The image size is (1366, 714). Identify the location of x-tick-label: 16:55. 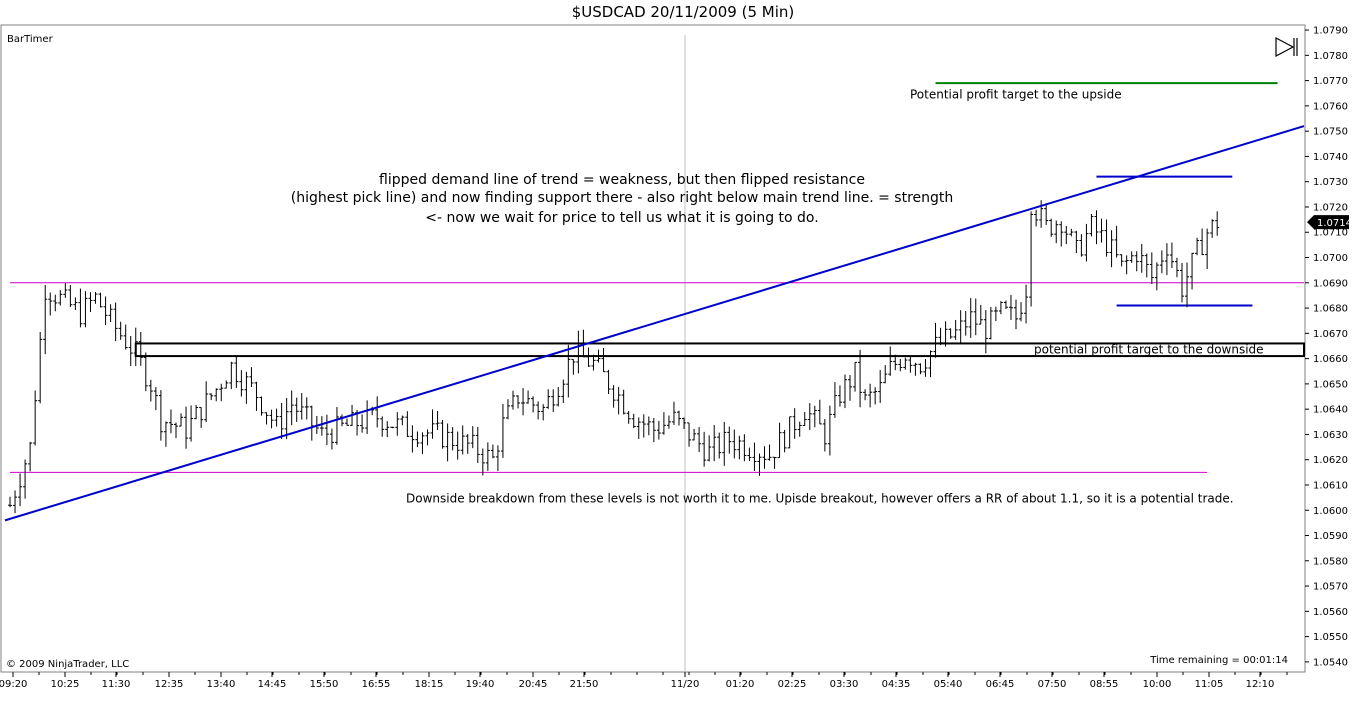
(376, 684).